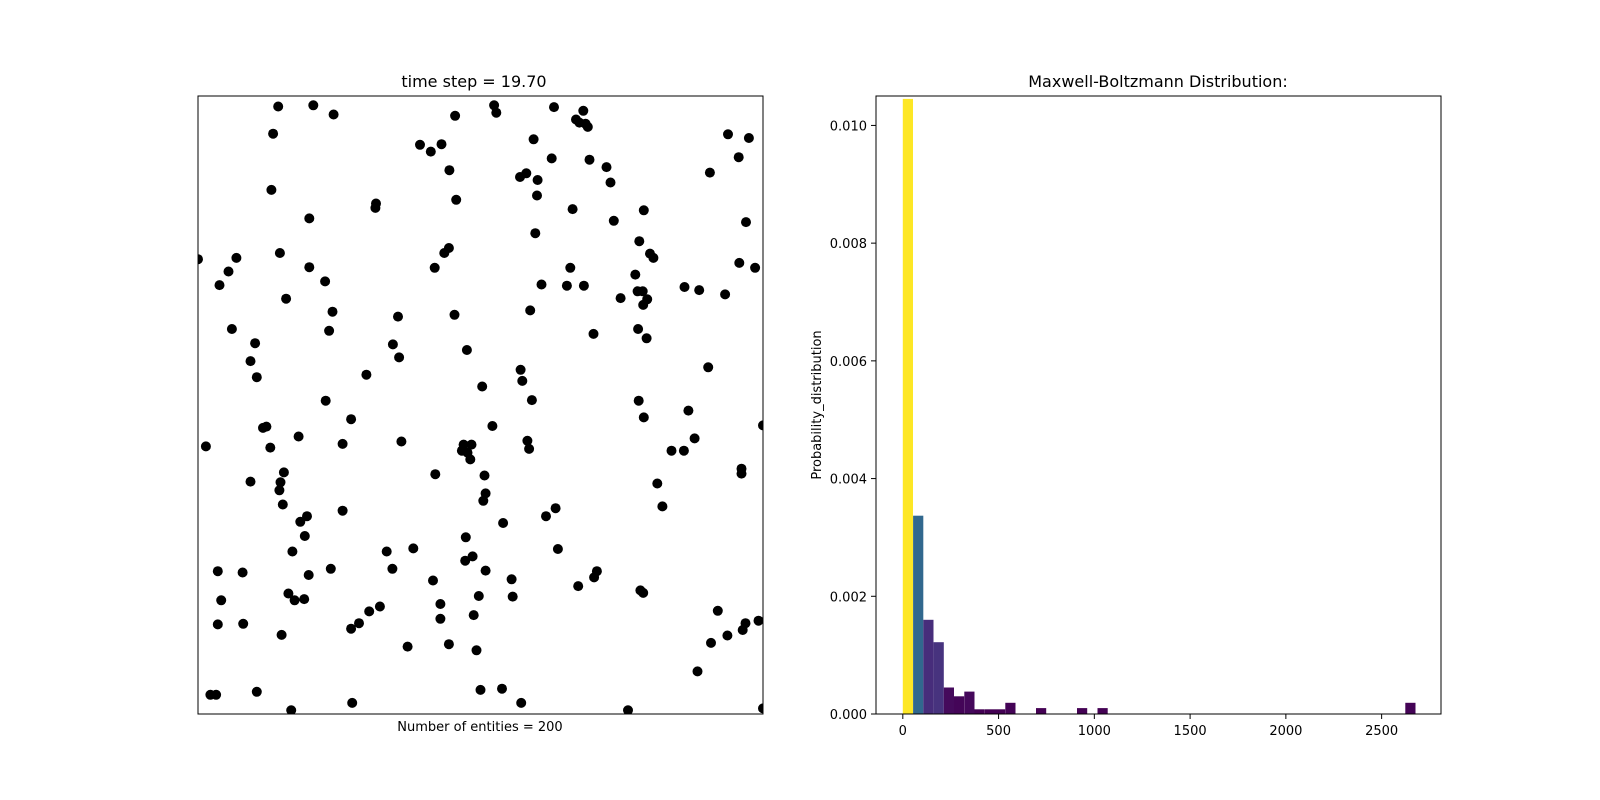 This screenshot has height=800, width=1600. Describe the element at coordinates (1285, 731) in the screenshot. I see `x-tick-label: 2000` at that location.